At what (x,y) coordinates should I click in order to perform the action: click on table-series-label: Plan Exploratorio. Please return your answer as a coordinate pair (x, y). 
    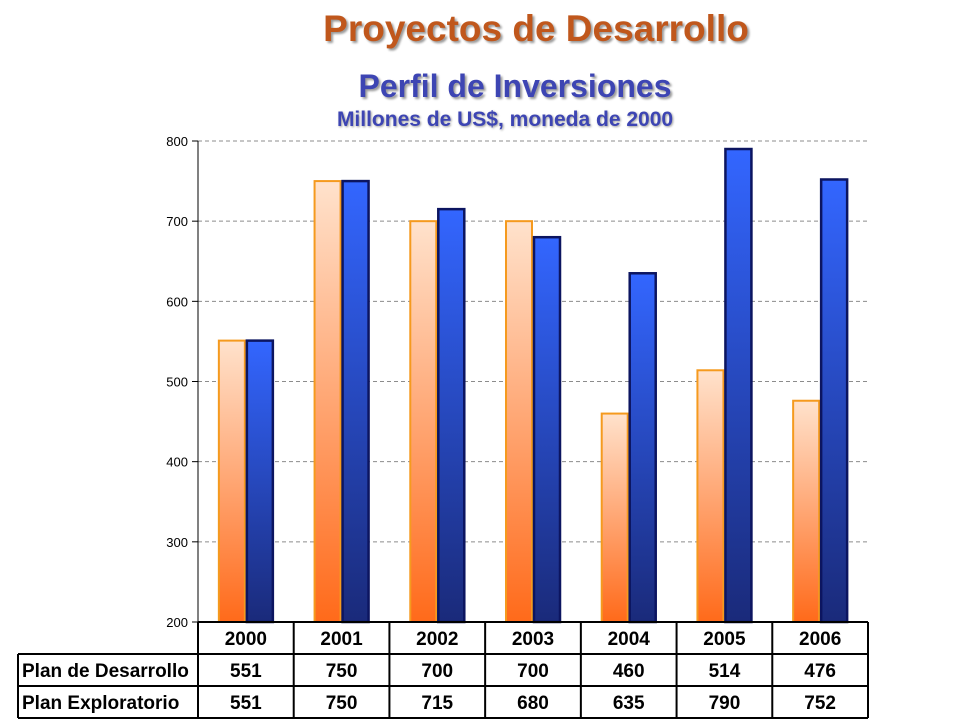
    Looking at the image, I should click on (100, 703).